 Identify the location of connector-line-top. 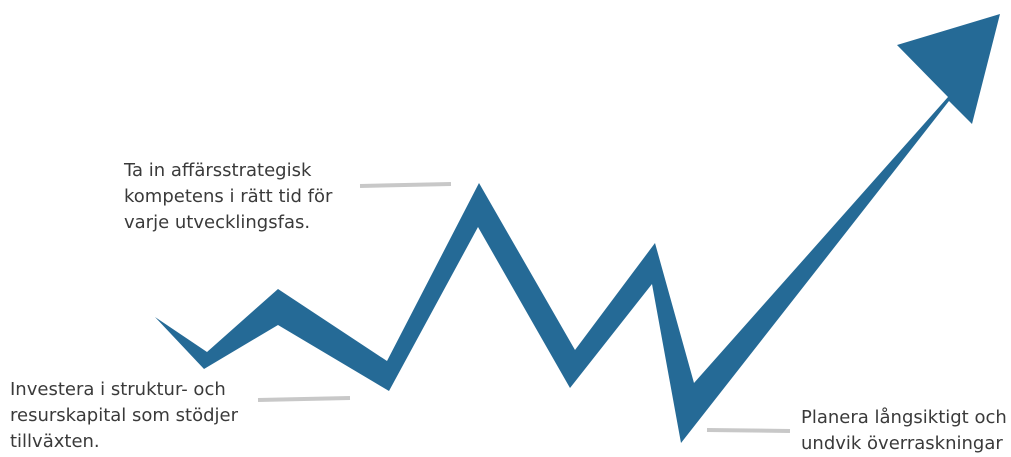
(405, 185).